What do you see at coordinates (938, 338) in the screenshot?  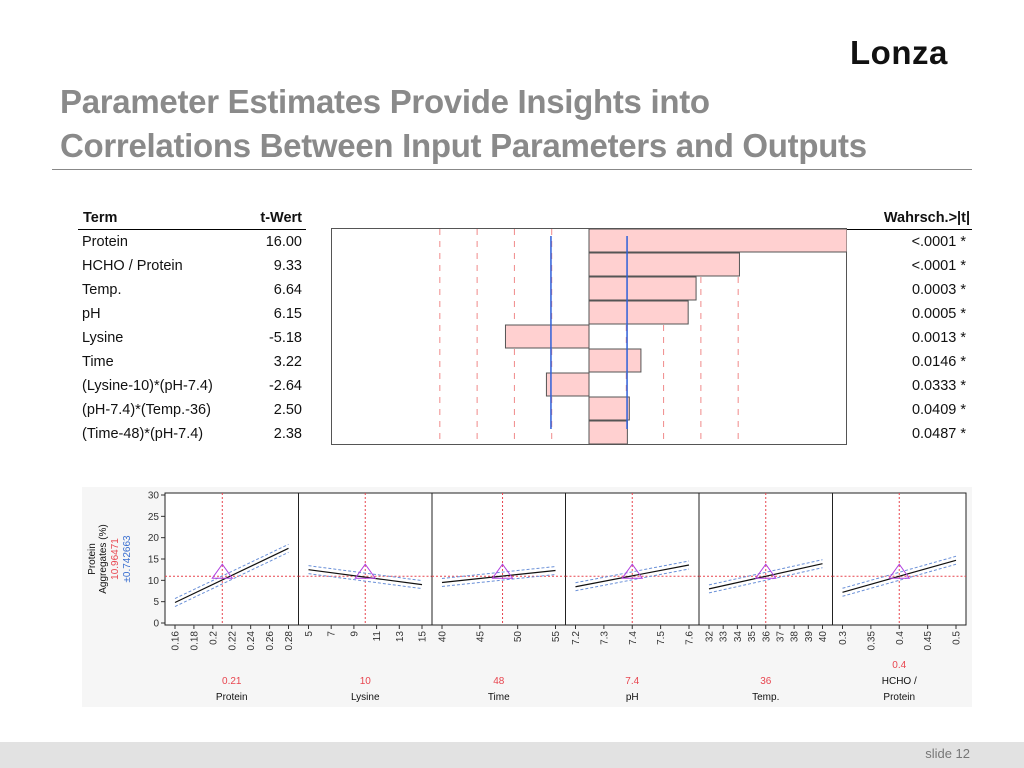 I see `prob-cell: 0.0013 *` at bounding box center [938, 338].